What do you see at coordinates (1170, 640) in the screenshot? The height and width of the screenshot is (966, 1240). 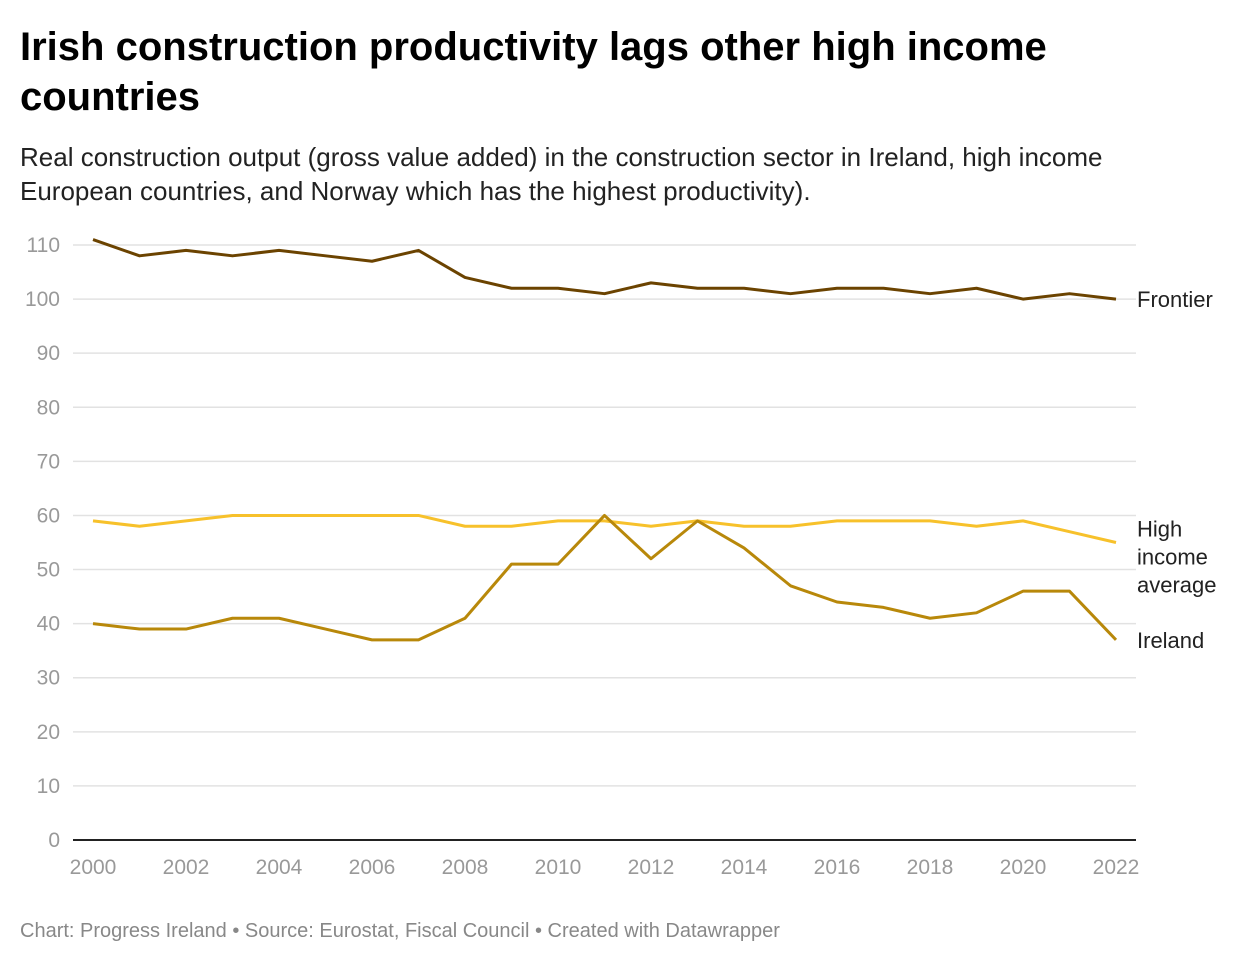 I see `series-label: Ireland` at bounding box center [1170, 640].